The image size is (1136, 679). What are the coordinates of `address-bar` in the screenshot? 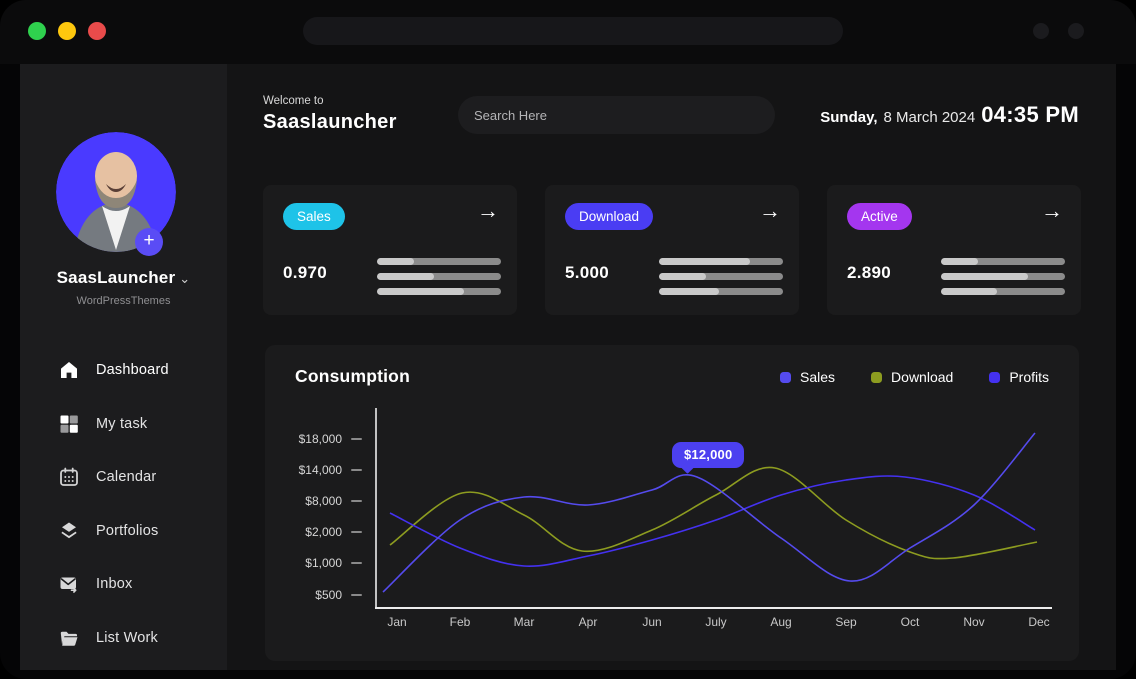 It's located at (573, 31).